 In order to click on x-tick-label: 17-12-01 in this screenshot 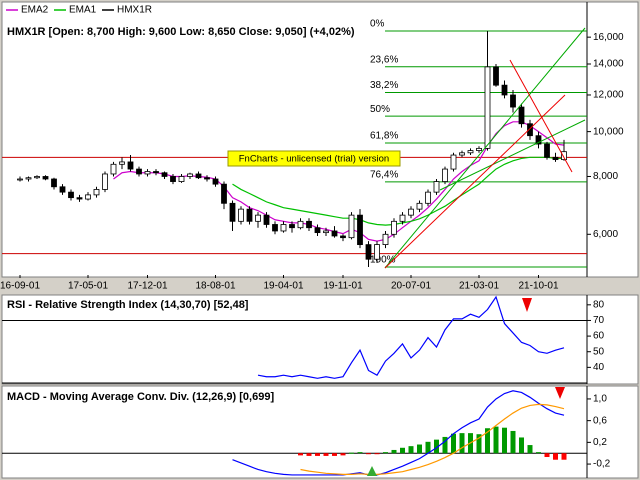, I will do `click(147, 286)`.